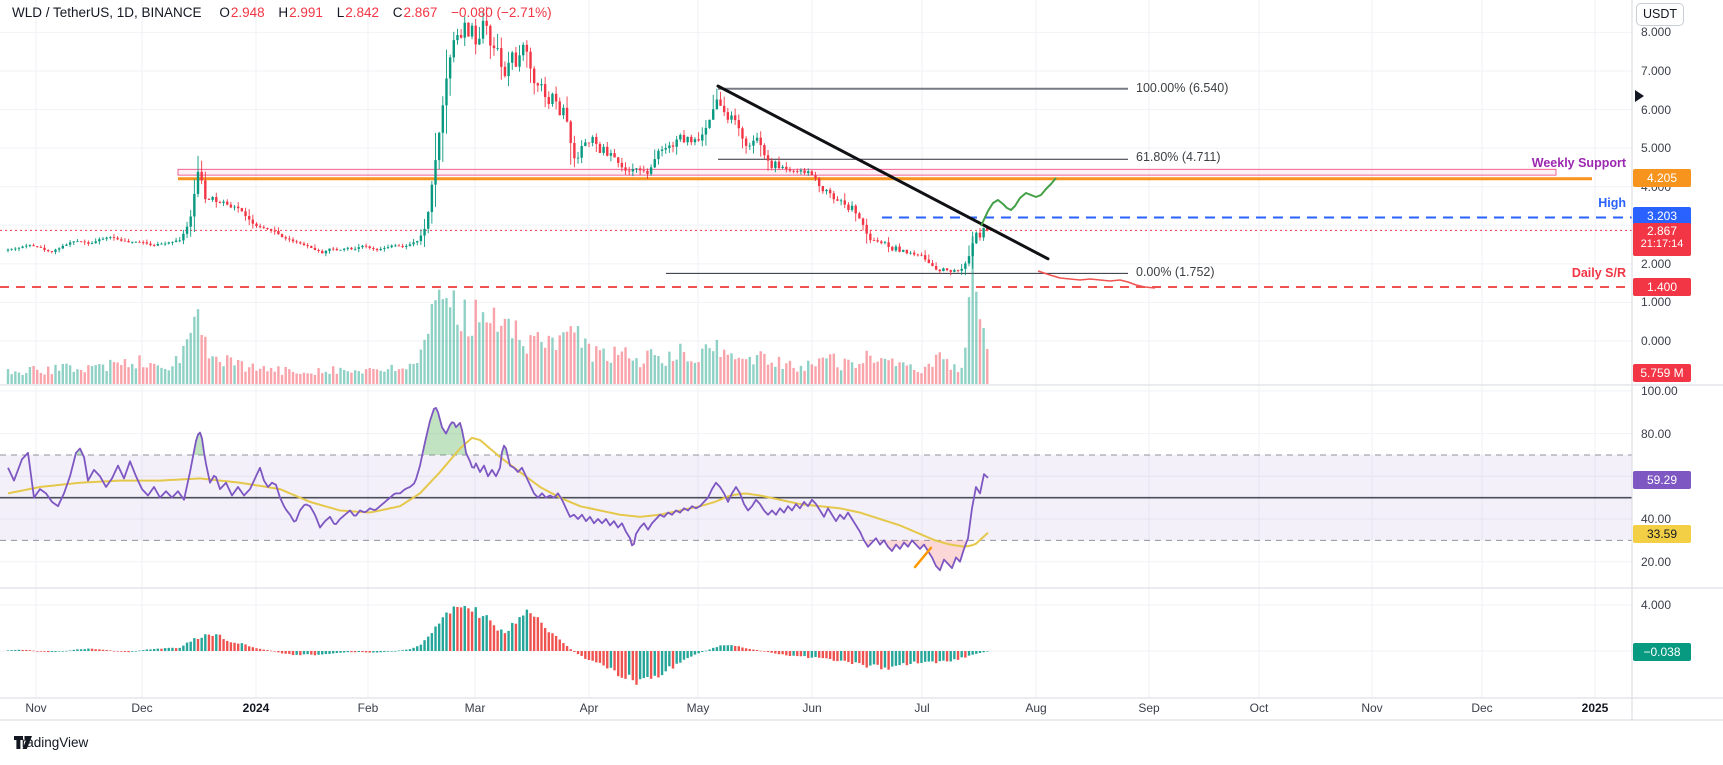 This screenshot has width=1723, height=765. I want to click on ohlc-high-value: 2.991, so click(306, 12).